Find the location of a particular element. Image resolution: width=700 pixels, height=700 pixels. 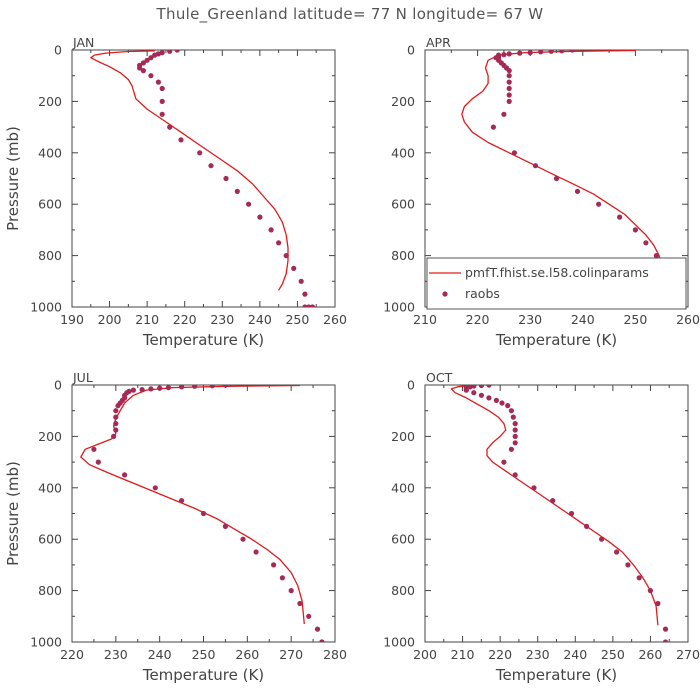

x-tick-label: 250 is located at coordinates (613, 654).